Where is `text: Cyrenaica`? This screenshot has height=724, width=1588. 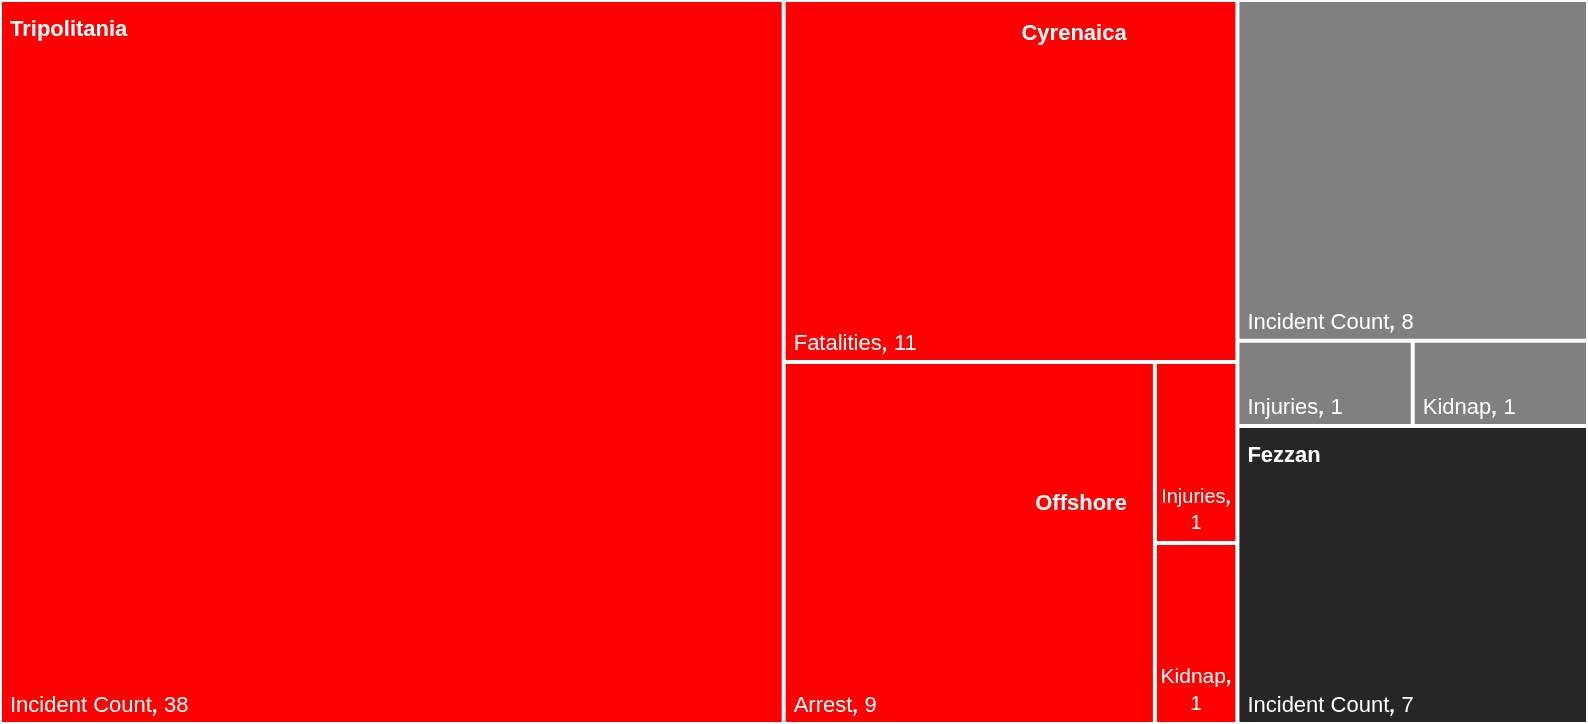 text: Cyrenaica is located at coordinates (1074, 32).